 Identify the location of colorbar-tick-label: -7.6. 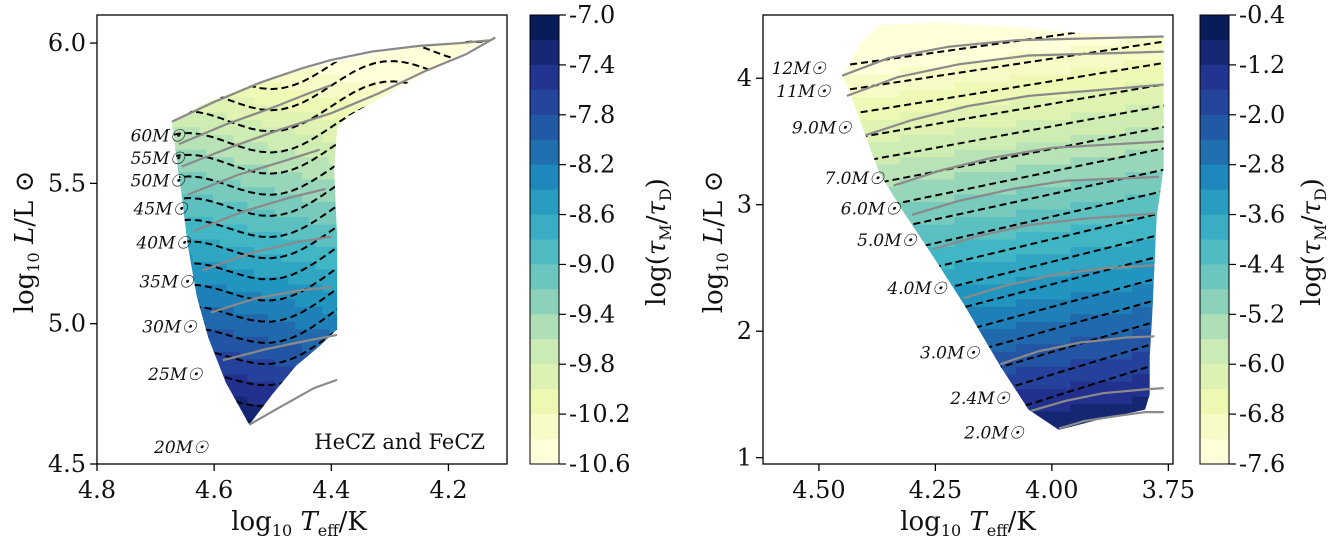
(1262, 464).